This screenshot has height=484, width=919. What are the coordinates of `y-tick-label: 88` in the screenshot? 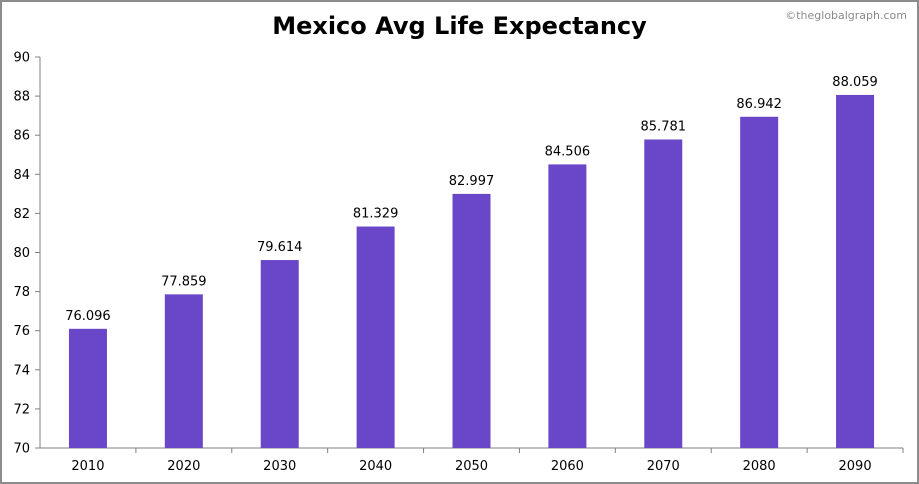 It's located at (21, 97).